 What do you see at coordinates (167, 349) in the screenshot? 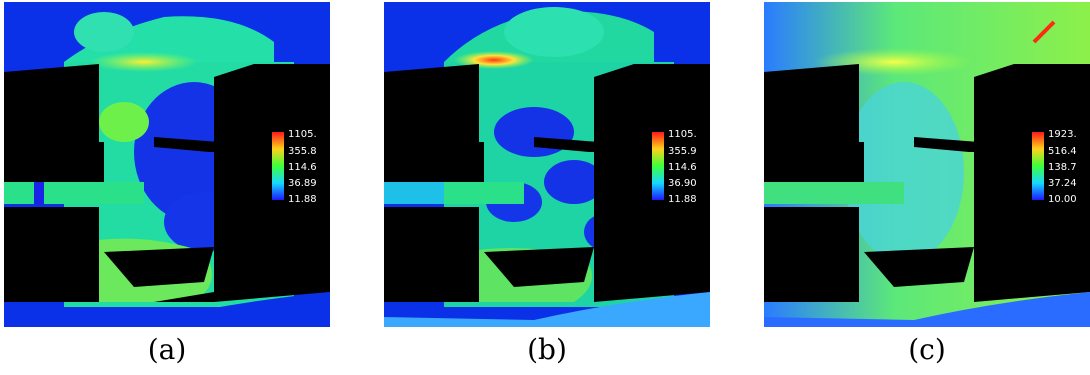
I see `caption-a: (a)` at bounding box center [167, 349].